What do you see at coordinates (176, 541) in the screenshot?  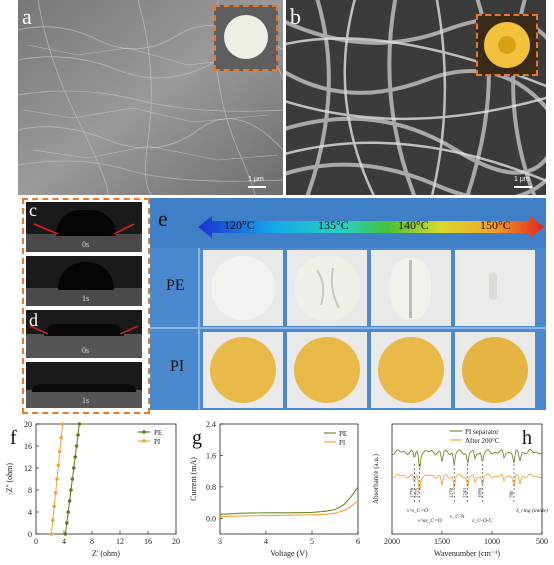 I see `x-tick-label-f: 20` at bounding box center [176, 541].